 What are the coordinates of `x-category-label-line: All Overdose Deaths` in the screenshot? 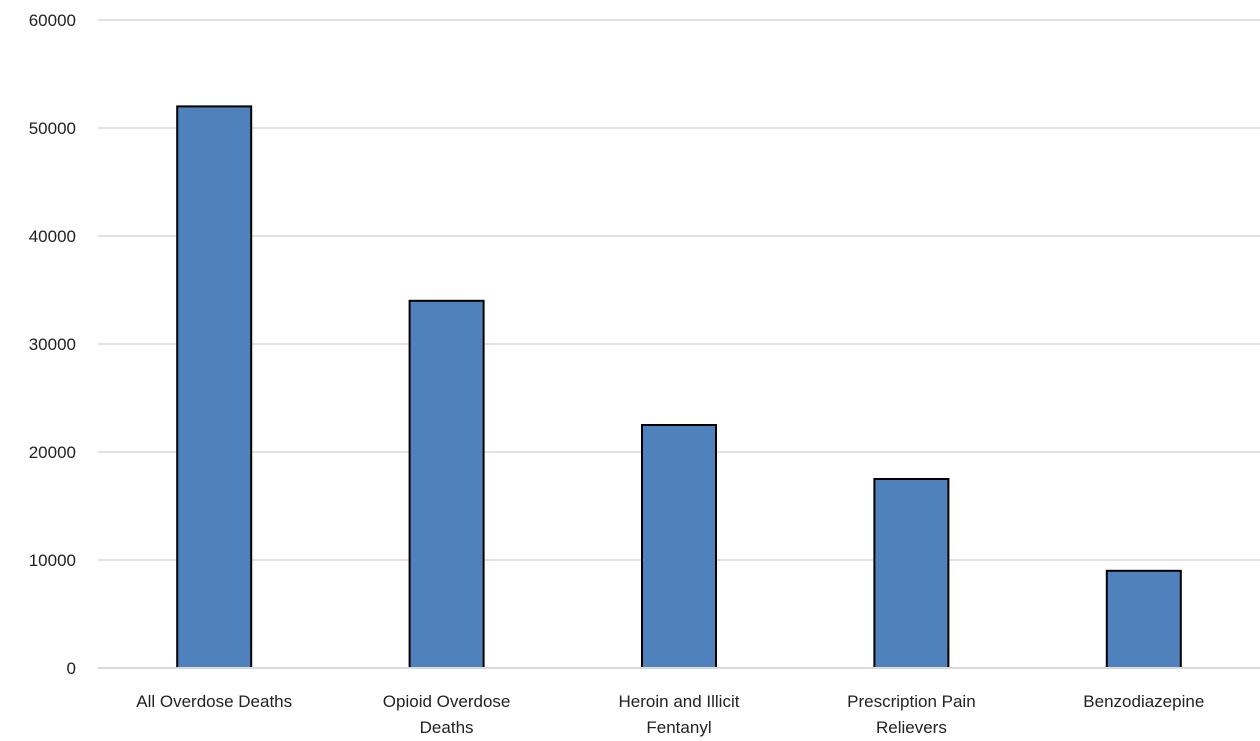 It's located at (214, 701).